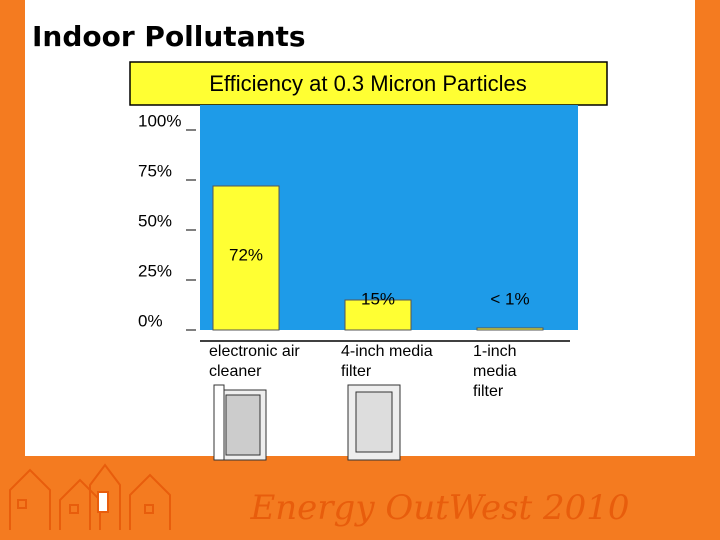 This screenshot has width=720, height=540. I want to click on houses-illustration, so click(90, 496).